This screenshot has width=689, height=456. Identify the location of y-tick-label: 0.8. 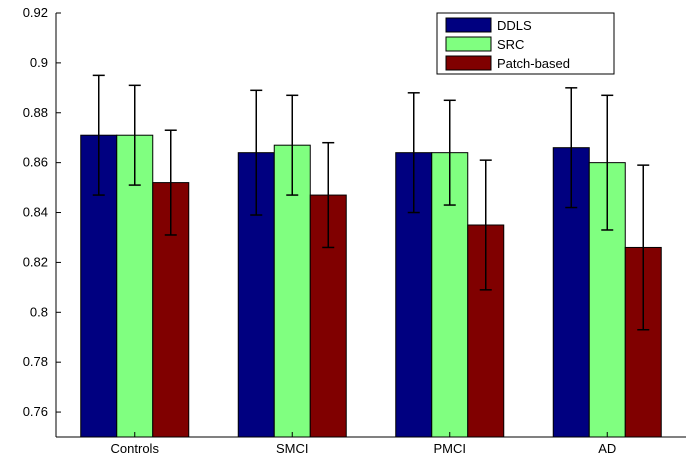
(39, 311).